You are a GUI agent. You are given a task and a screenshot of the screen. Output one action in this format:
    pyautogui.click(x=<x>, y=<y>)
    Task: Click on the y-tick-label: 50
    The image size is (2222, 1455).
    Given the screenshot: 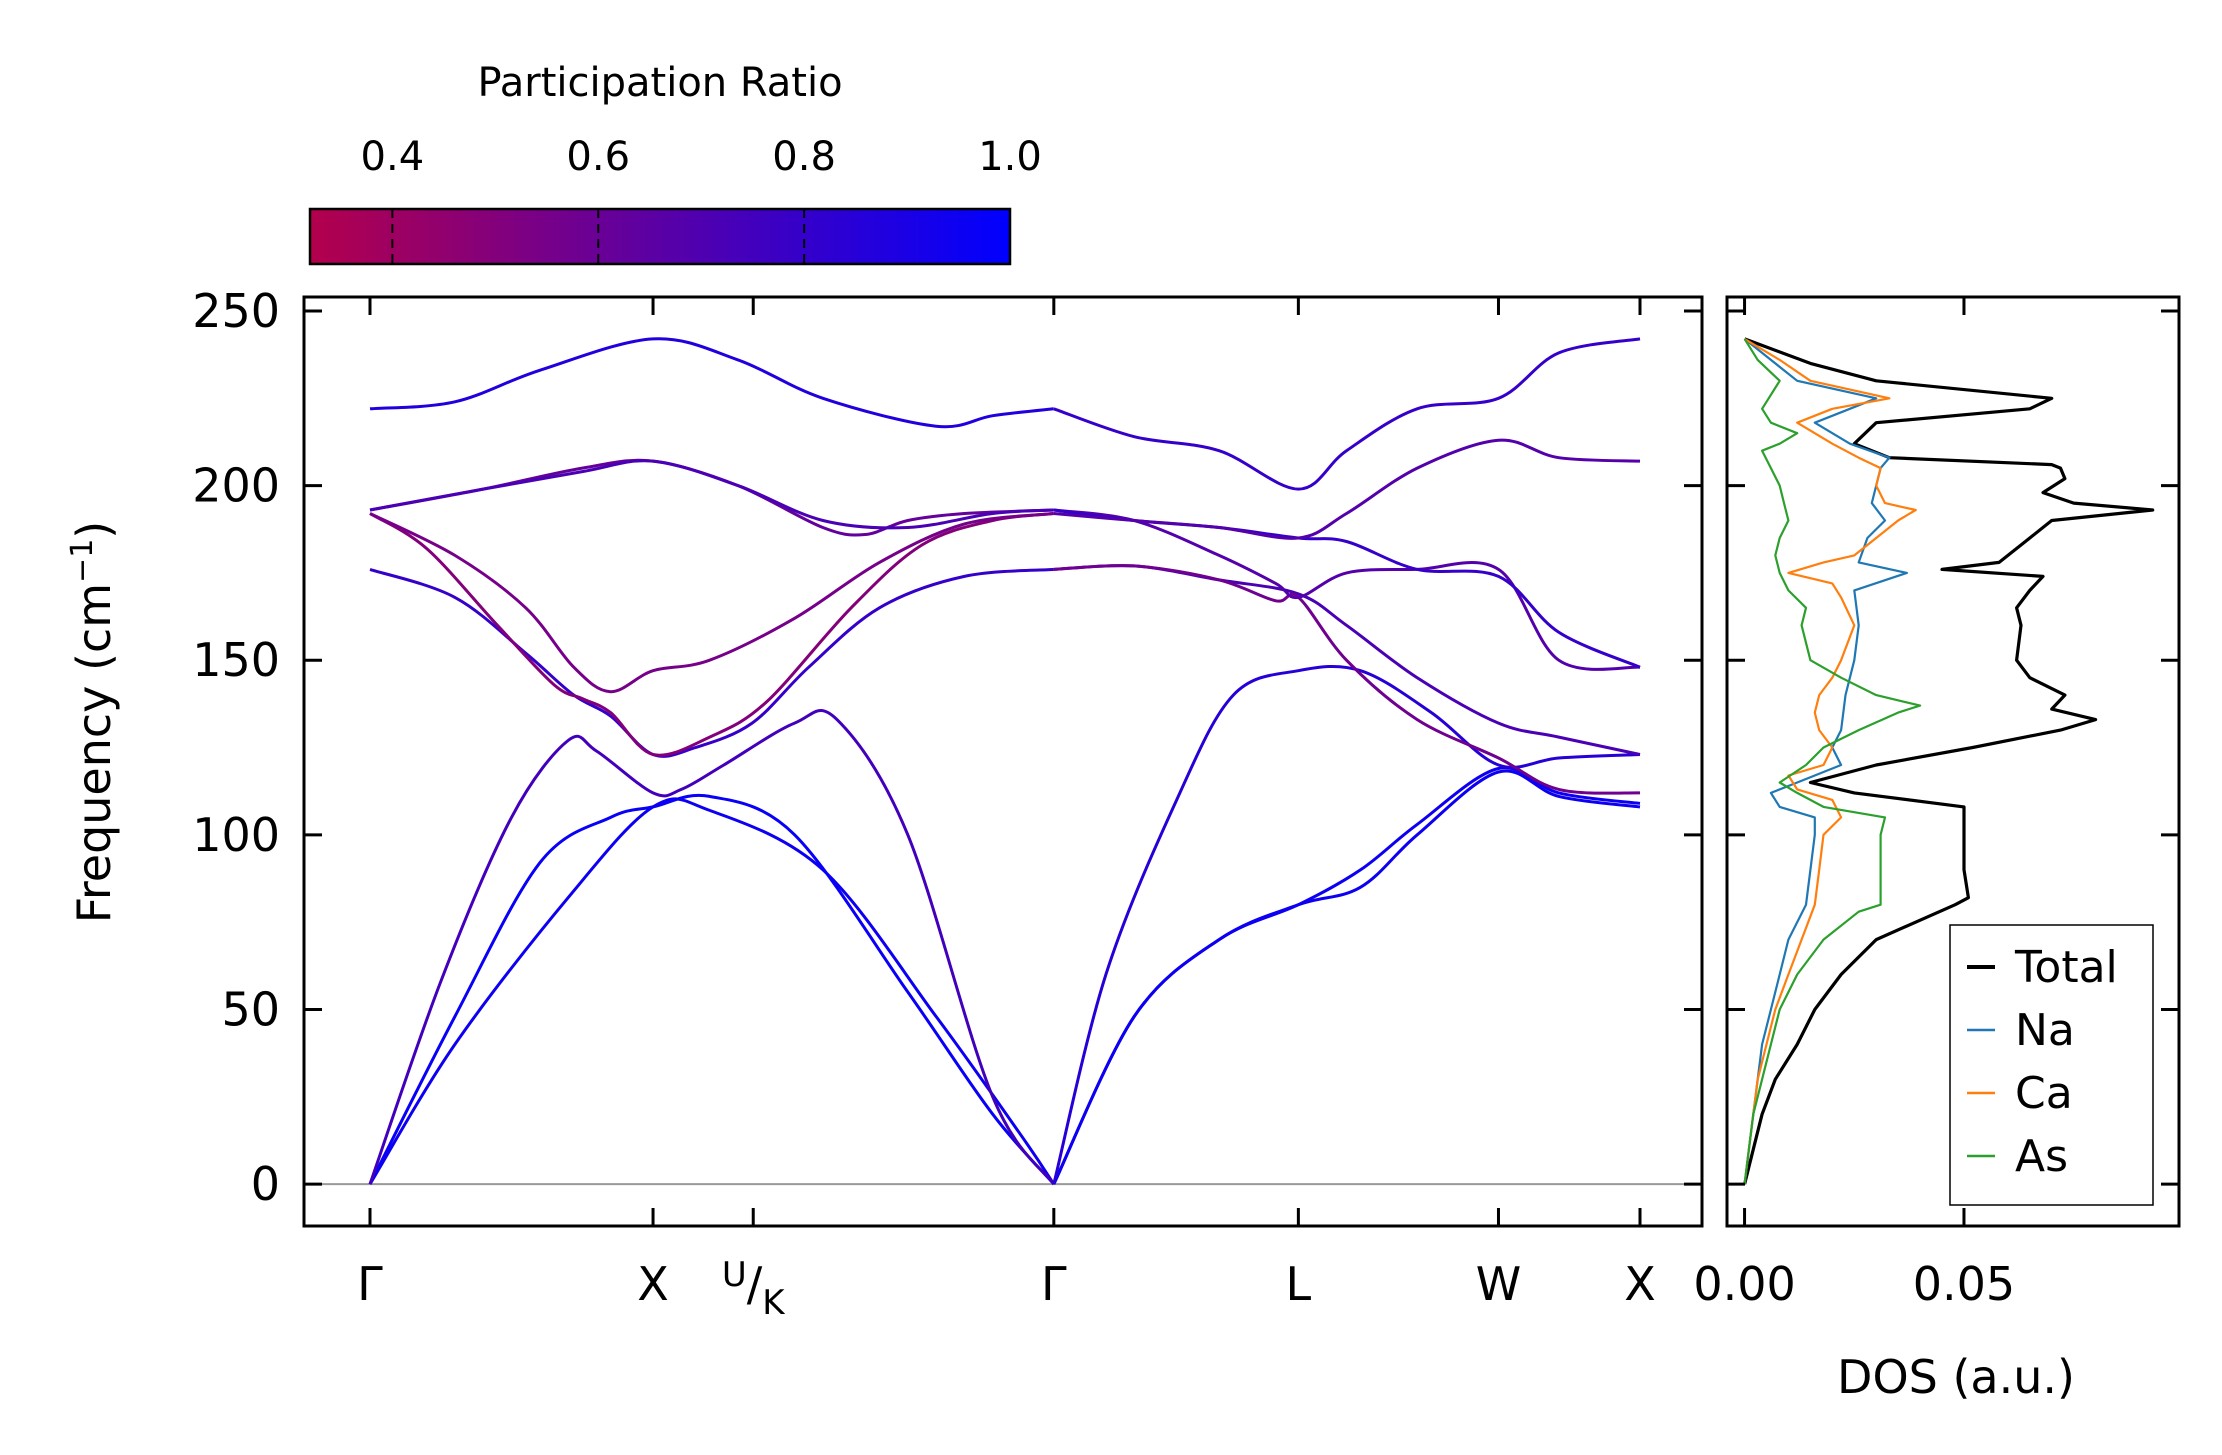 What is the action you would take?
    pyautogui.click(x=250, y=1009)
    